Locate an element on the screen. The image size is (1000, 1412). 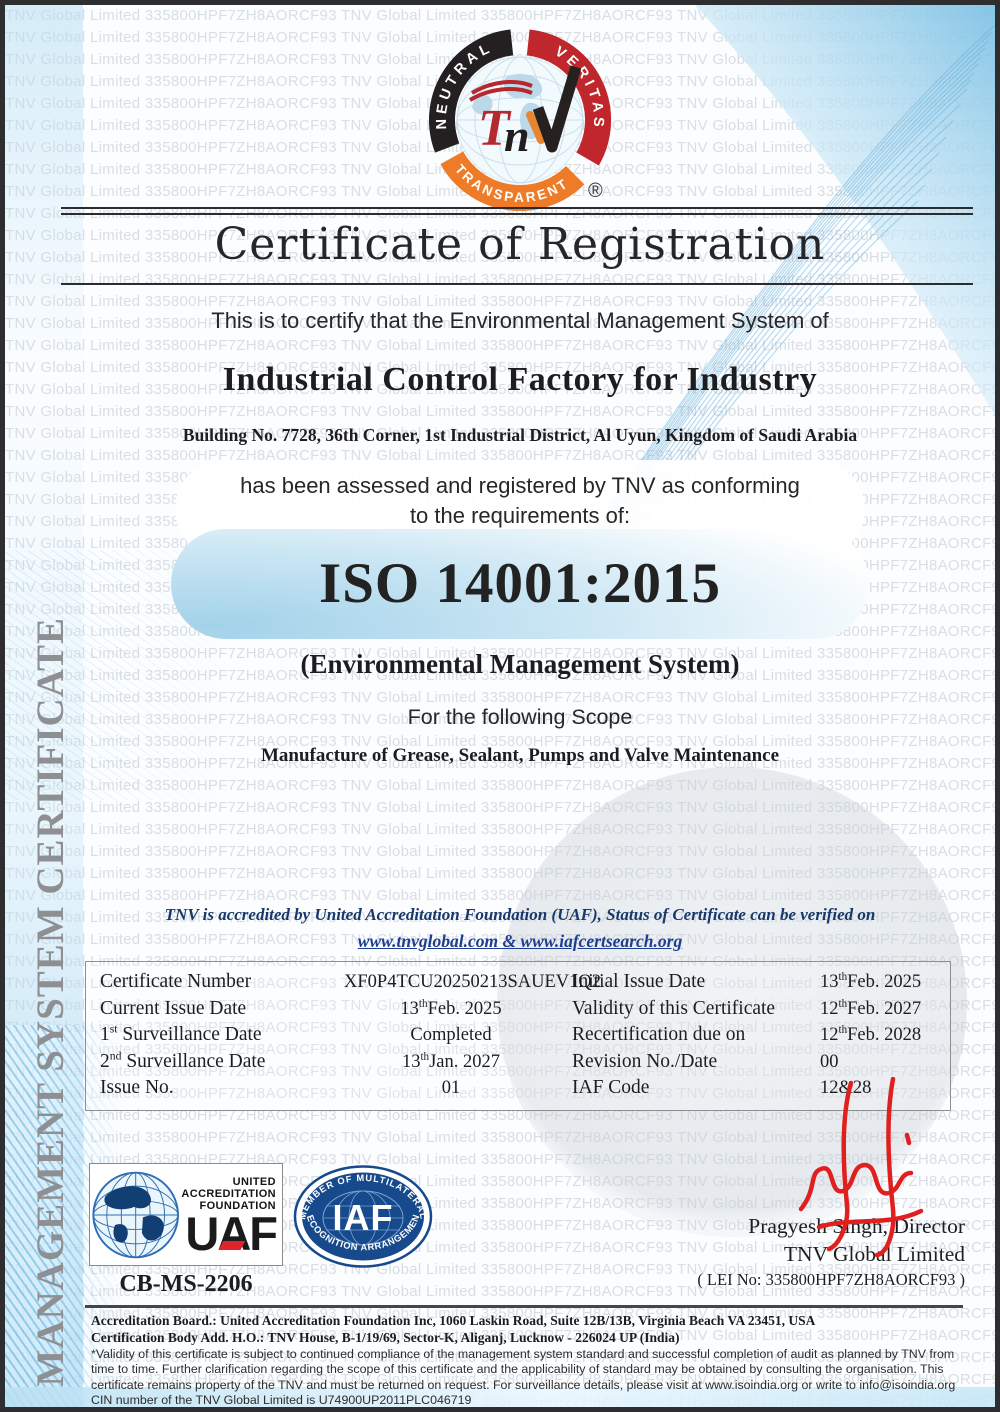
scope-heading: For the following Scope is located at coordinates (520, 717).